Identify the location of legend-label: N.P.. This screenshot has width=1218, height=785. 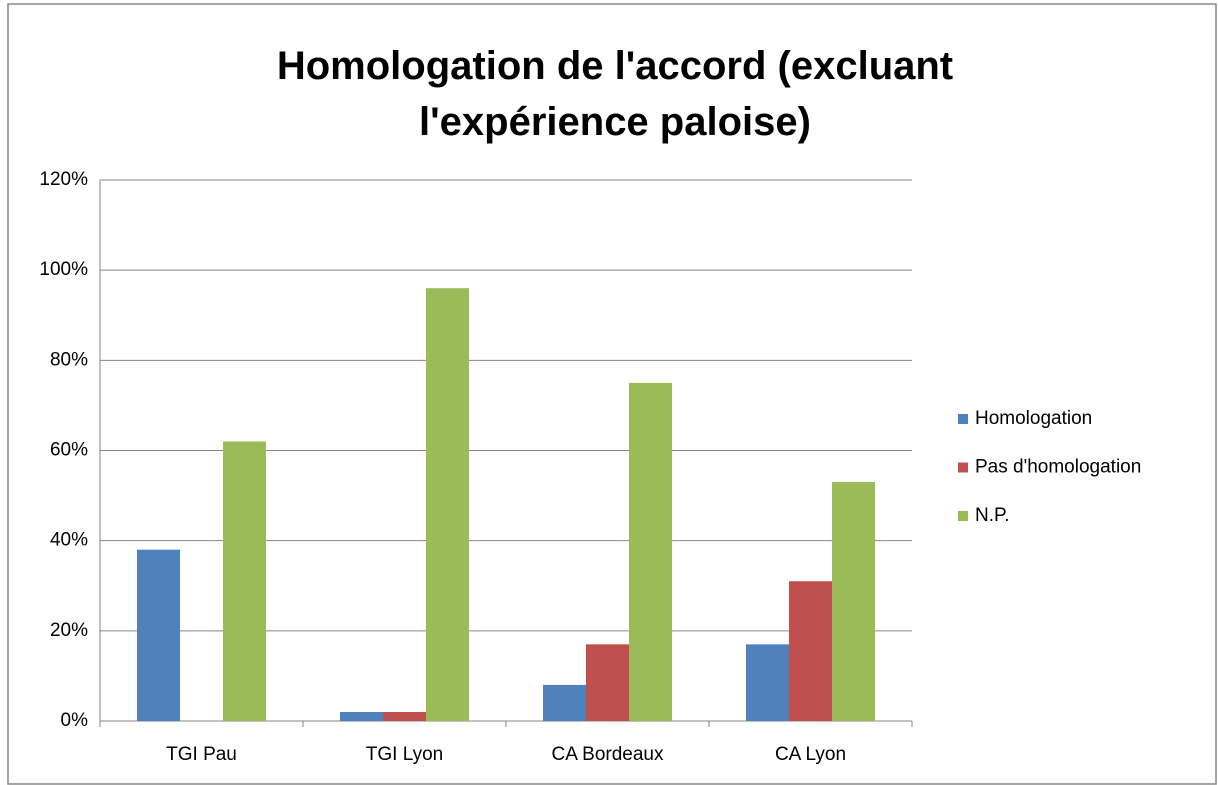
(992, 515).